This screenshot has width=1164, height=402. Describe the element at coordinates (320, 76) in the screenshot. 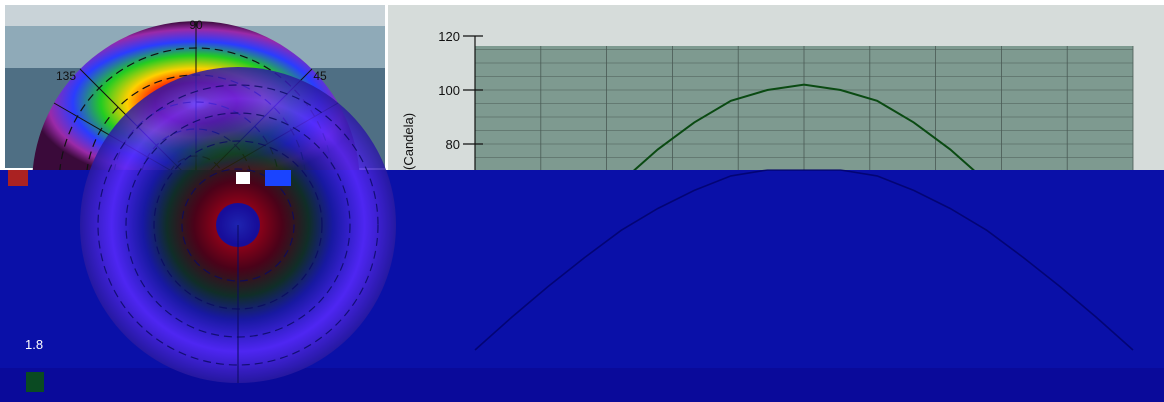

I see `polar-angle-label-45: 45` at that location.